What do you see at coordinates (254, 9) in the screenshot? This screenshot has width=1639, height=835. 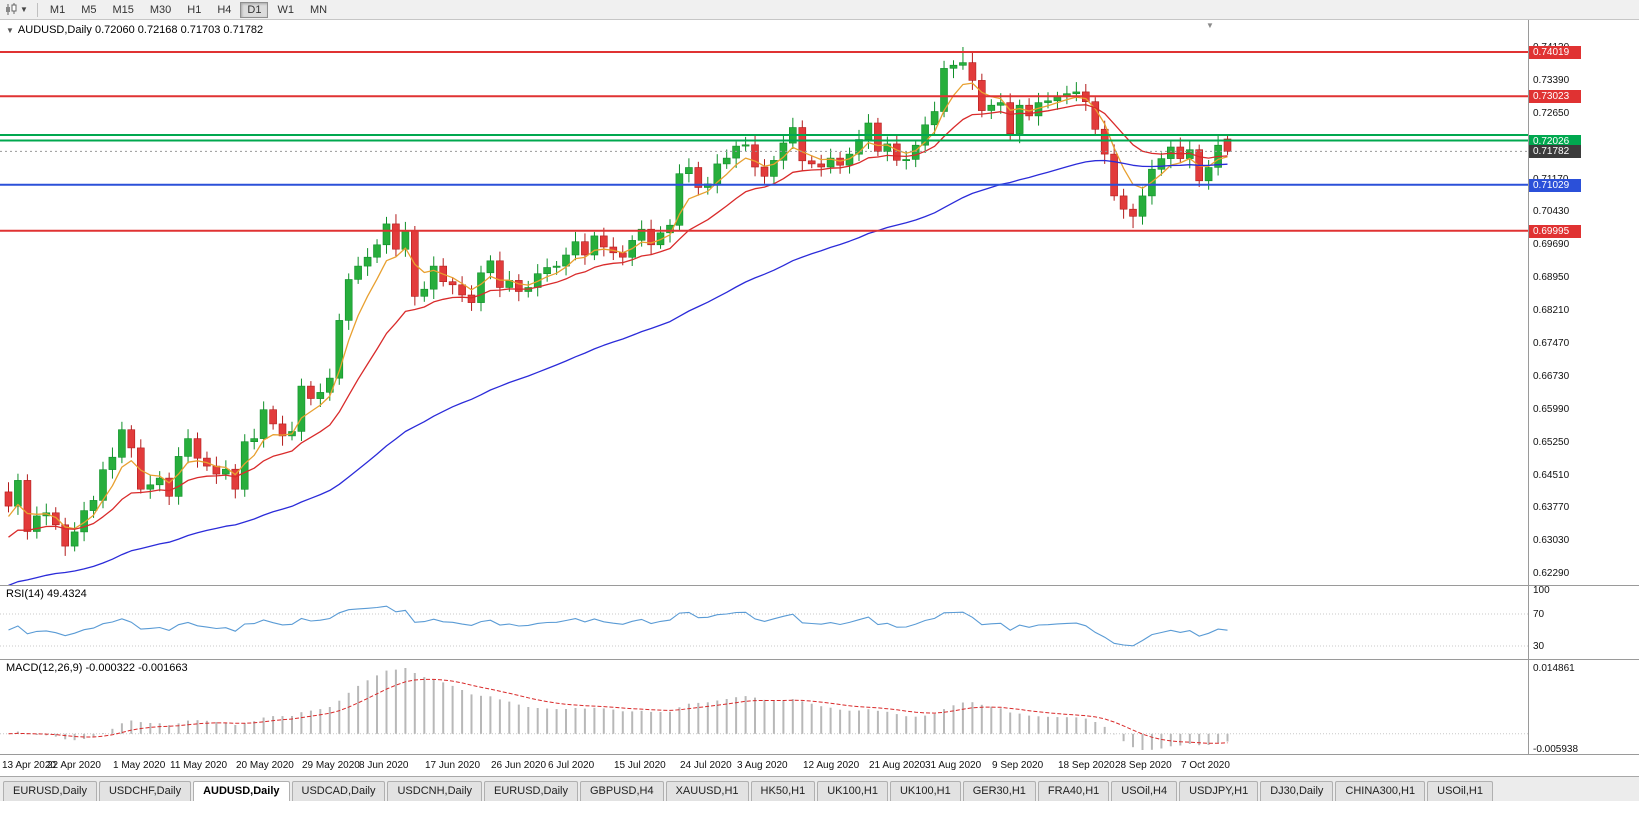 I see `timeframe-button-d1: D1` at bounding box center [254, 9].